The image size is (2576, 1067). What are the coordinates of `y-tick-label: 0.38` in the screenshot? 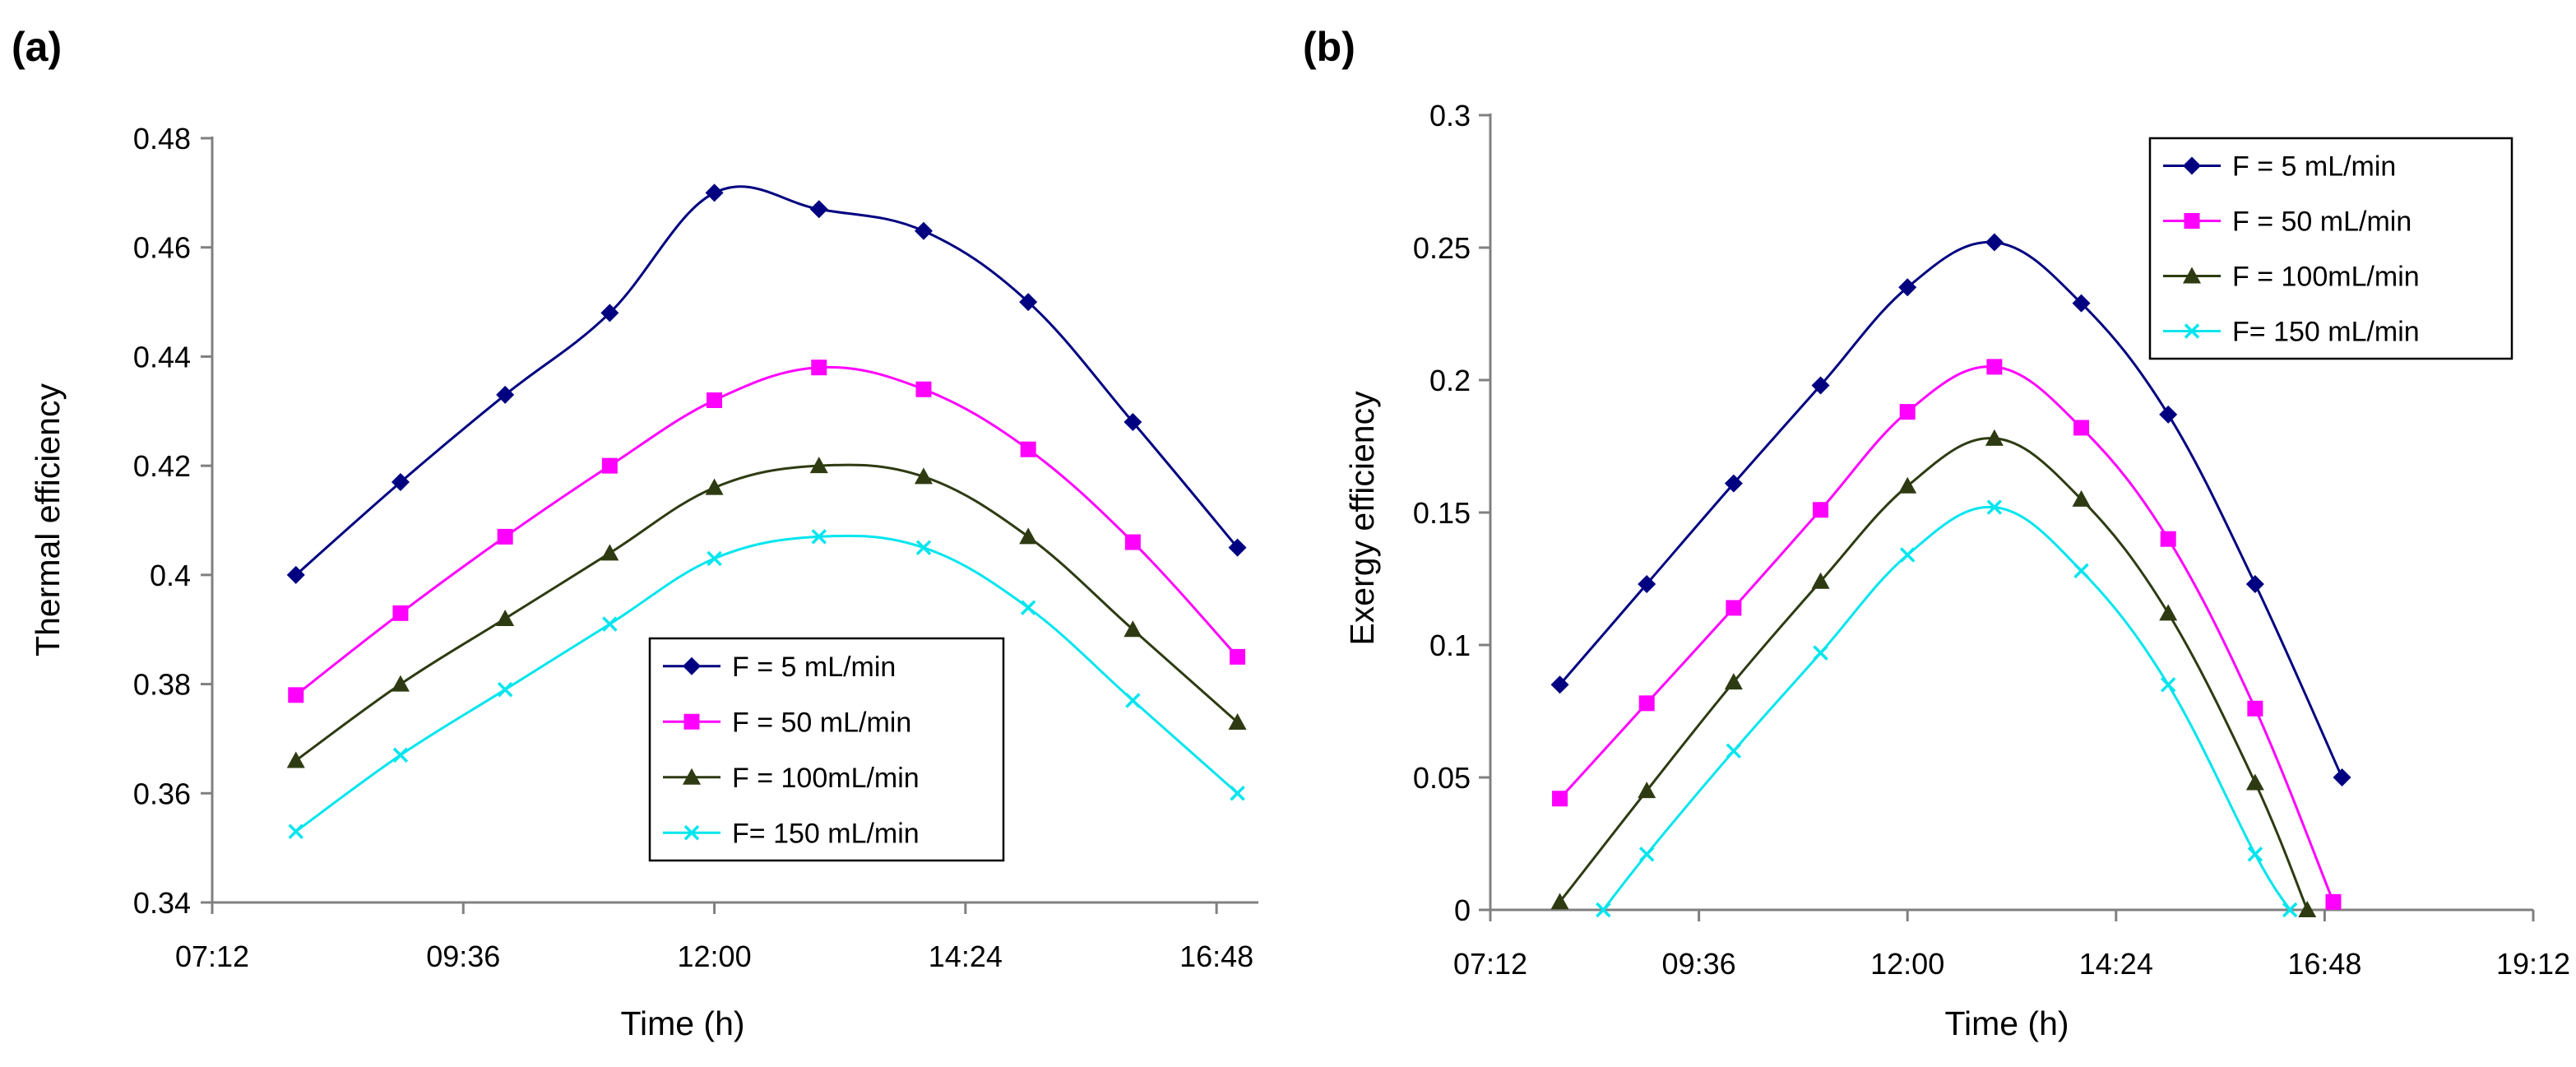 It's located at (162, 685).